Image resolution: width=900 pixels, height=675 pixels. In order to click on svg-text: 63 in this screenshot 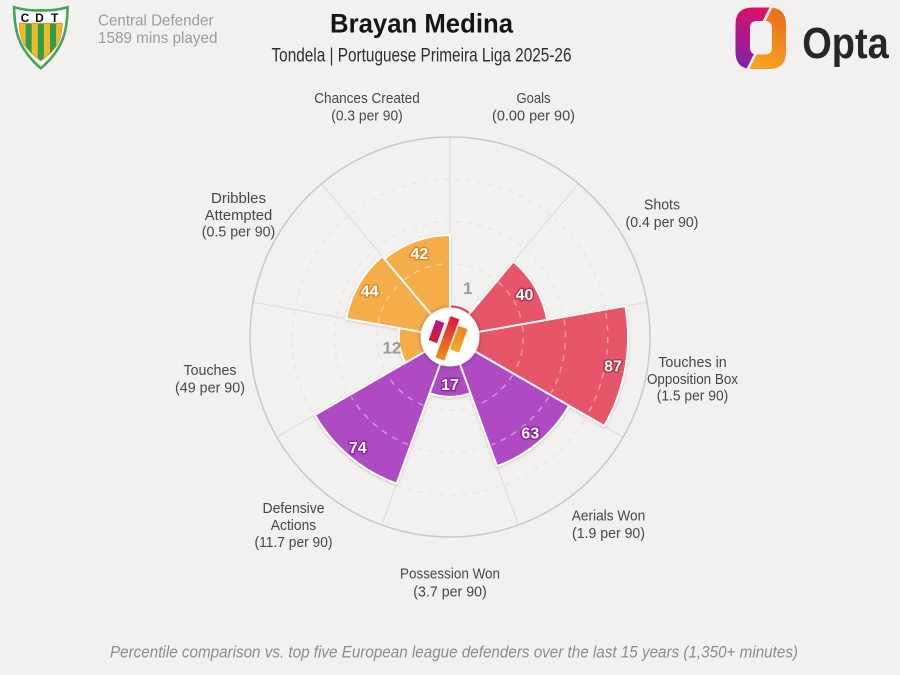, I will do `click(530, 434)`.